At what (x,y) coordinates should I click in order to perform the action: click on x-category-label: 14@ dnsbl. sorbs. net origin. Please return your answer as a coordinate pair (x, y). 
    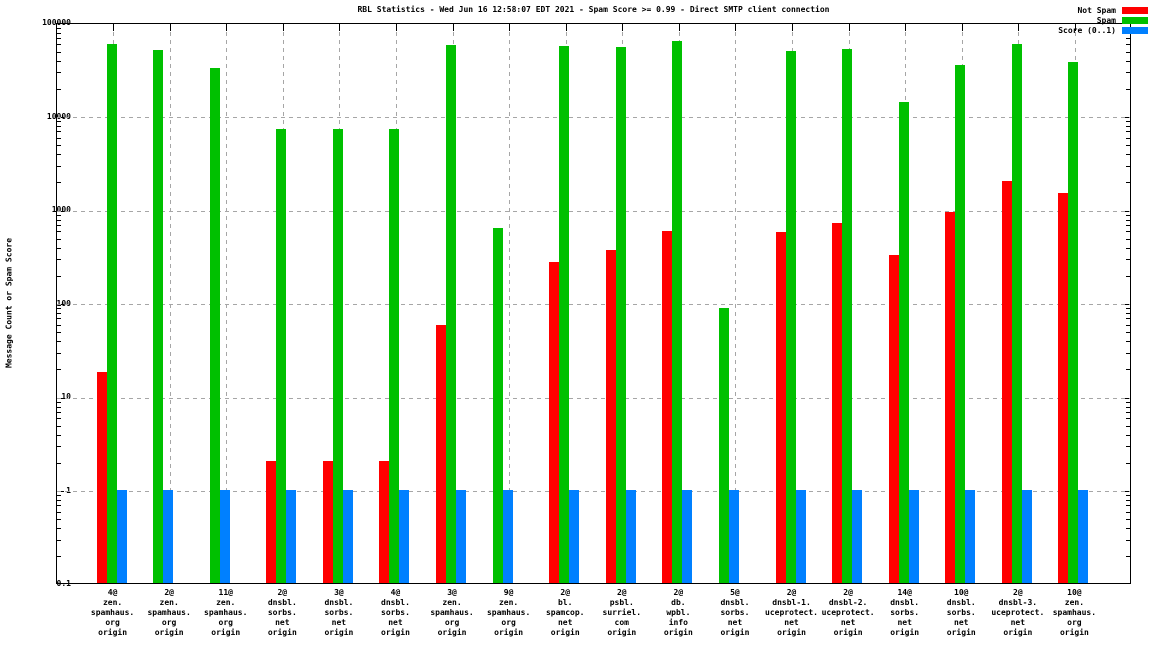
    Looking at the image, I should click on (905, 613).